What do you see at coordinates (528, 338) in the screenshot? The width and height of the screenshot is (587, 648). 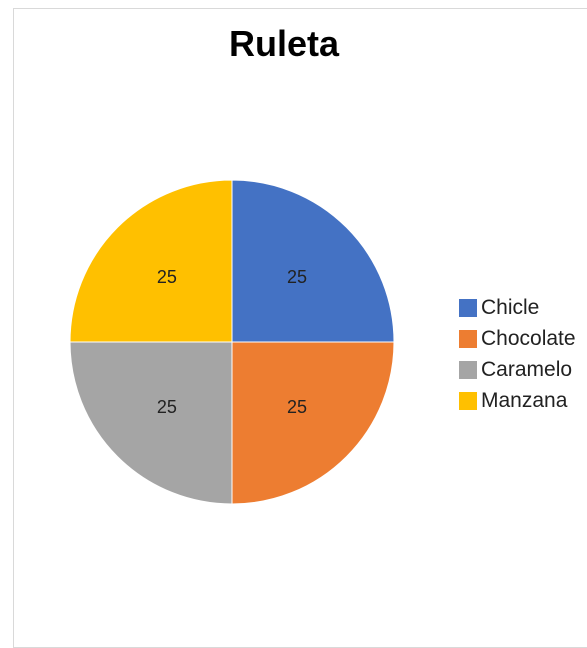 I see `legend-label: Chocolate` at bounding box center [528, 338].